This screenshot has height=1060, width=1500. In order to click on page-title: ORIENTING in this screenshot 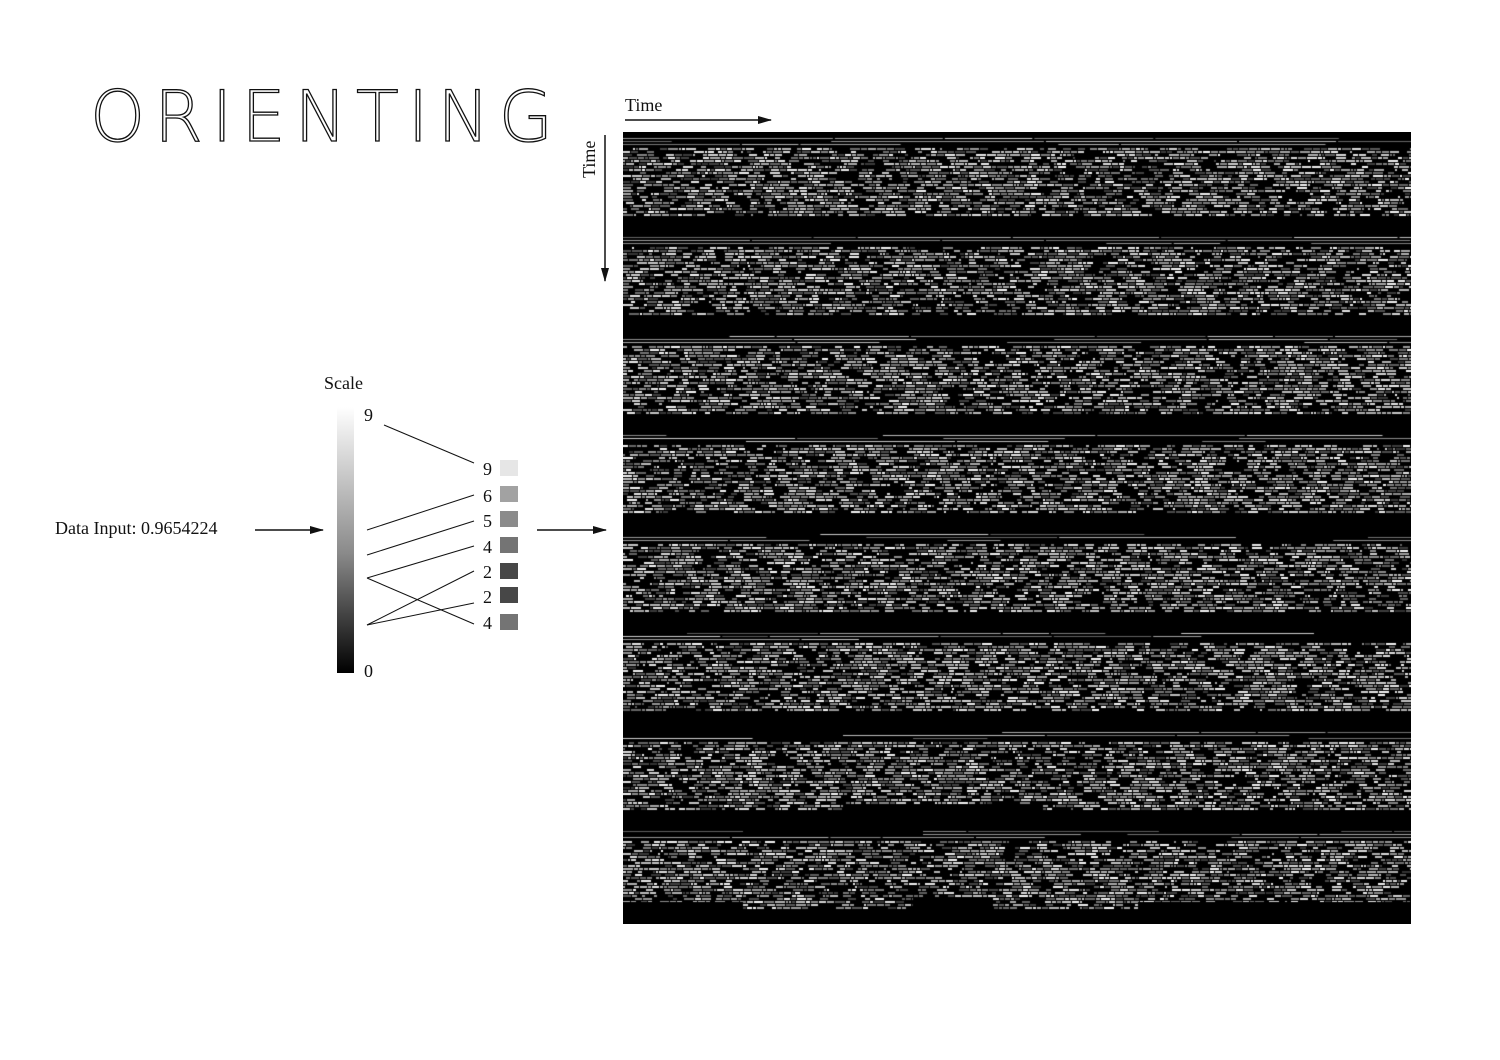, I will do `click(325, 117)`.